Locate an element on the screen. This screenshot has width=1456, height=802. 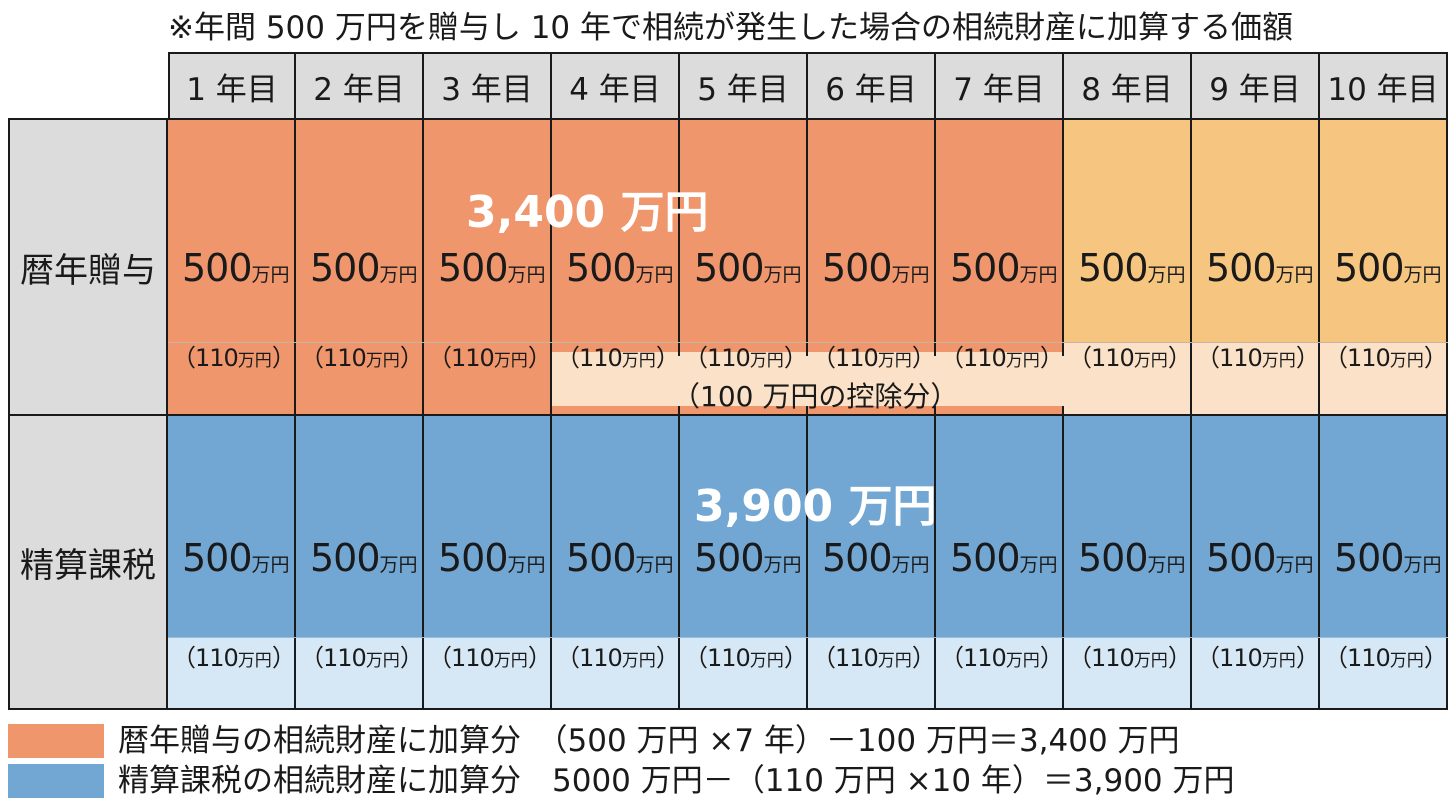
reki-cell is located at coordinates (359, 267).